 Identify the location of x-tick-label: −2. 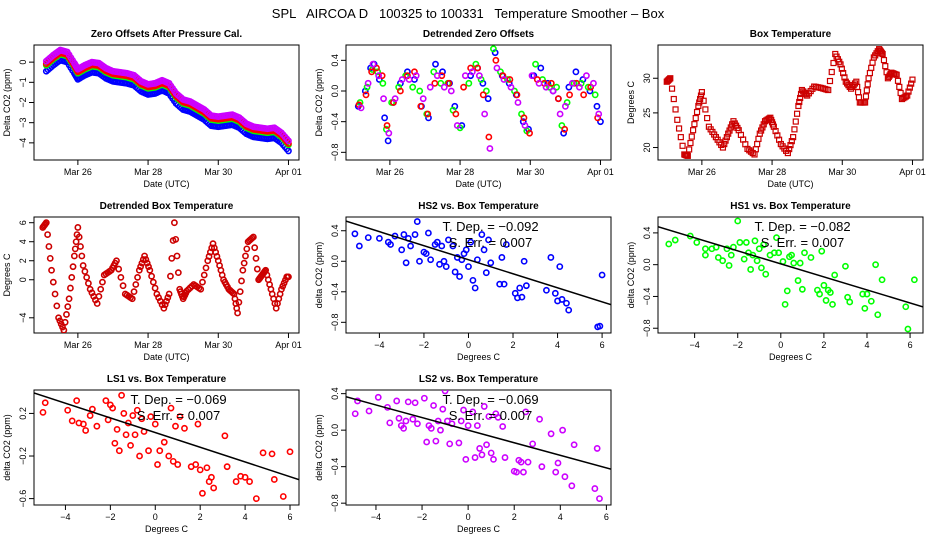
(110, 517).